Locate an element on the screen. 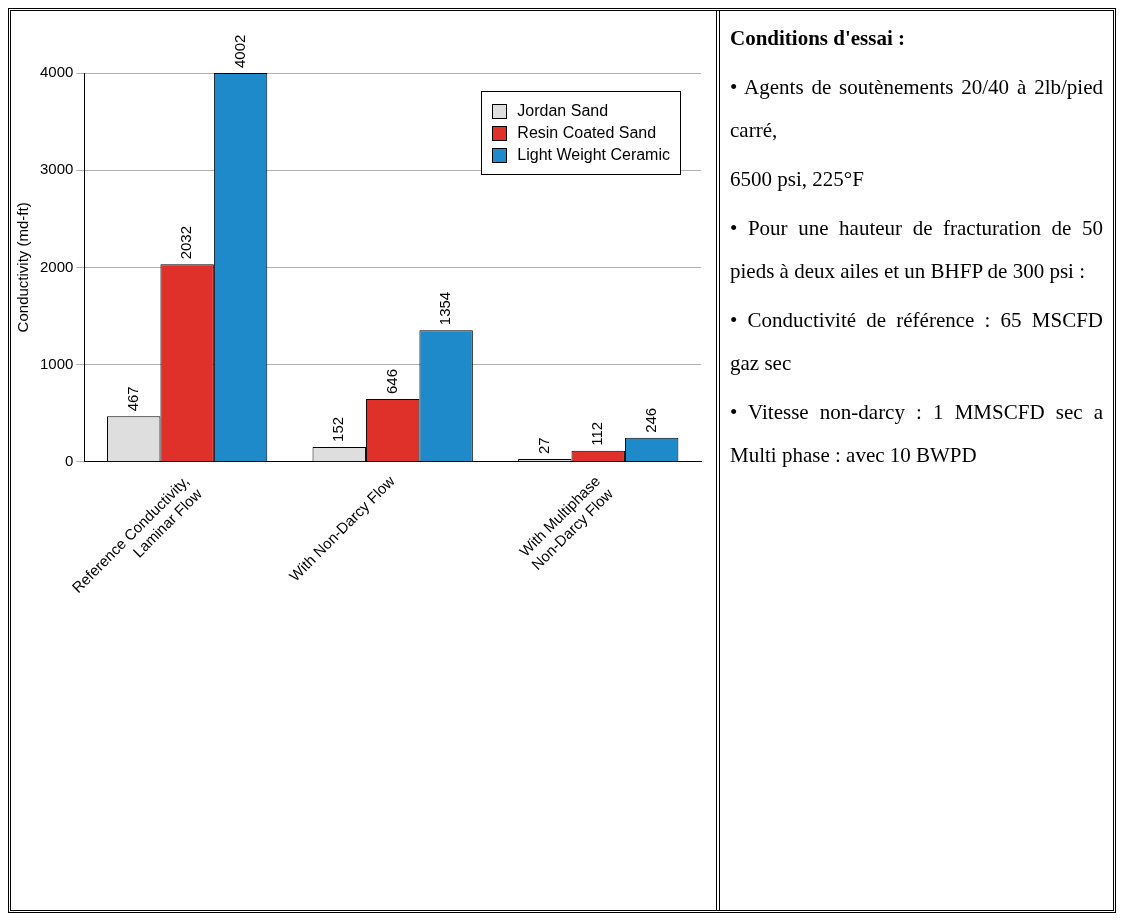 Image resolution: width=1124 pixels, height=924 pixels. y-tick-label: 1000 is located at coordinates (56, 363).